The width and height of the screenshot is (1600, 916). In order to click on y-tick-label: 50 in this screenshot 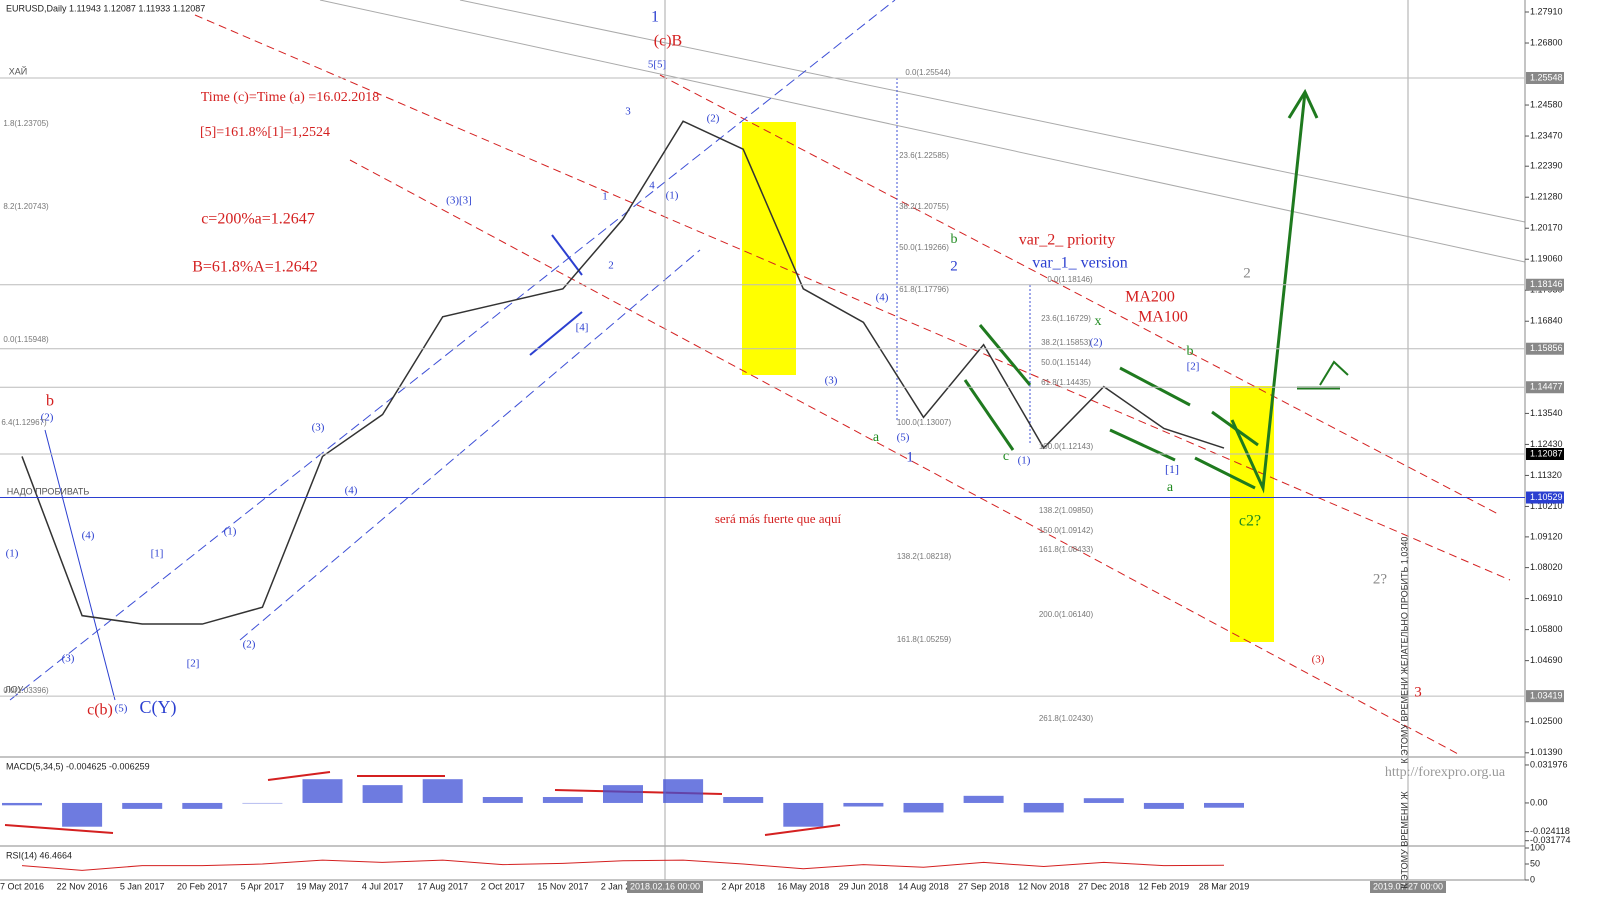, I will do `click(1535, 863)`.